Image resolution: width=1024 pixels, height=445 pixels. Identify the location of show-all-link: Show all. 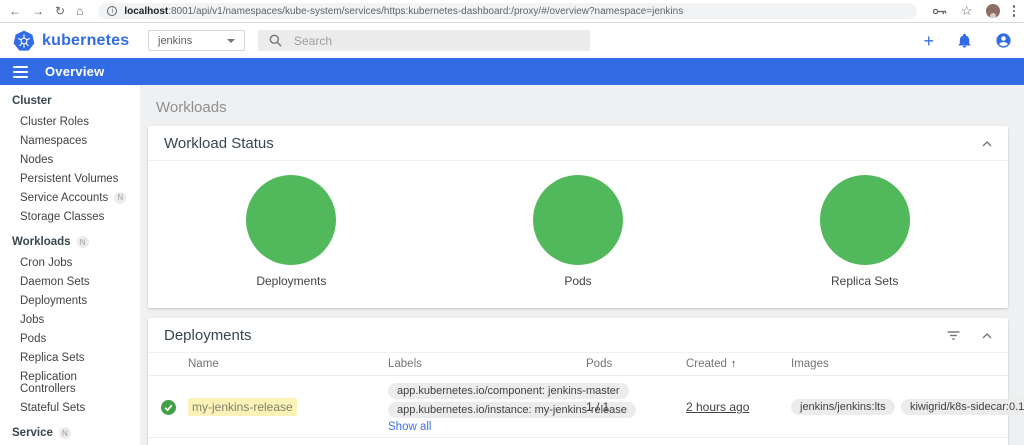
(410, 427).